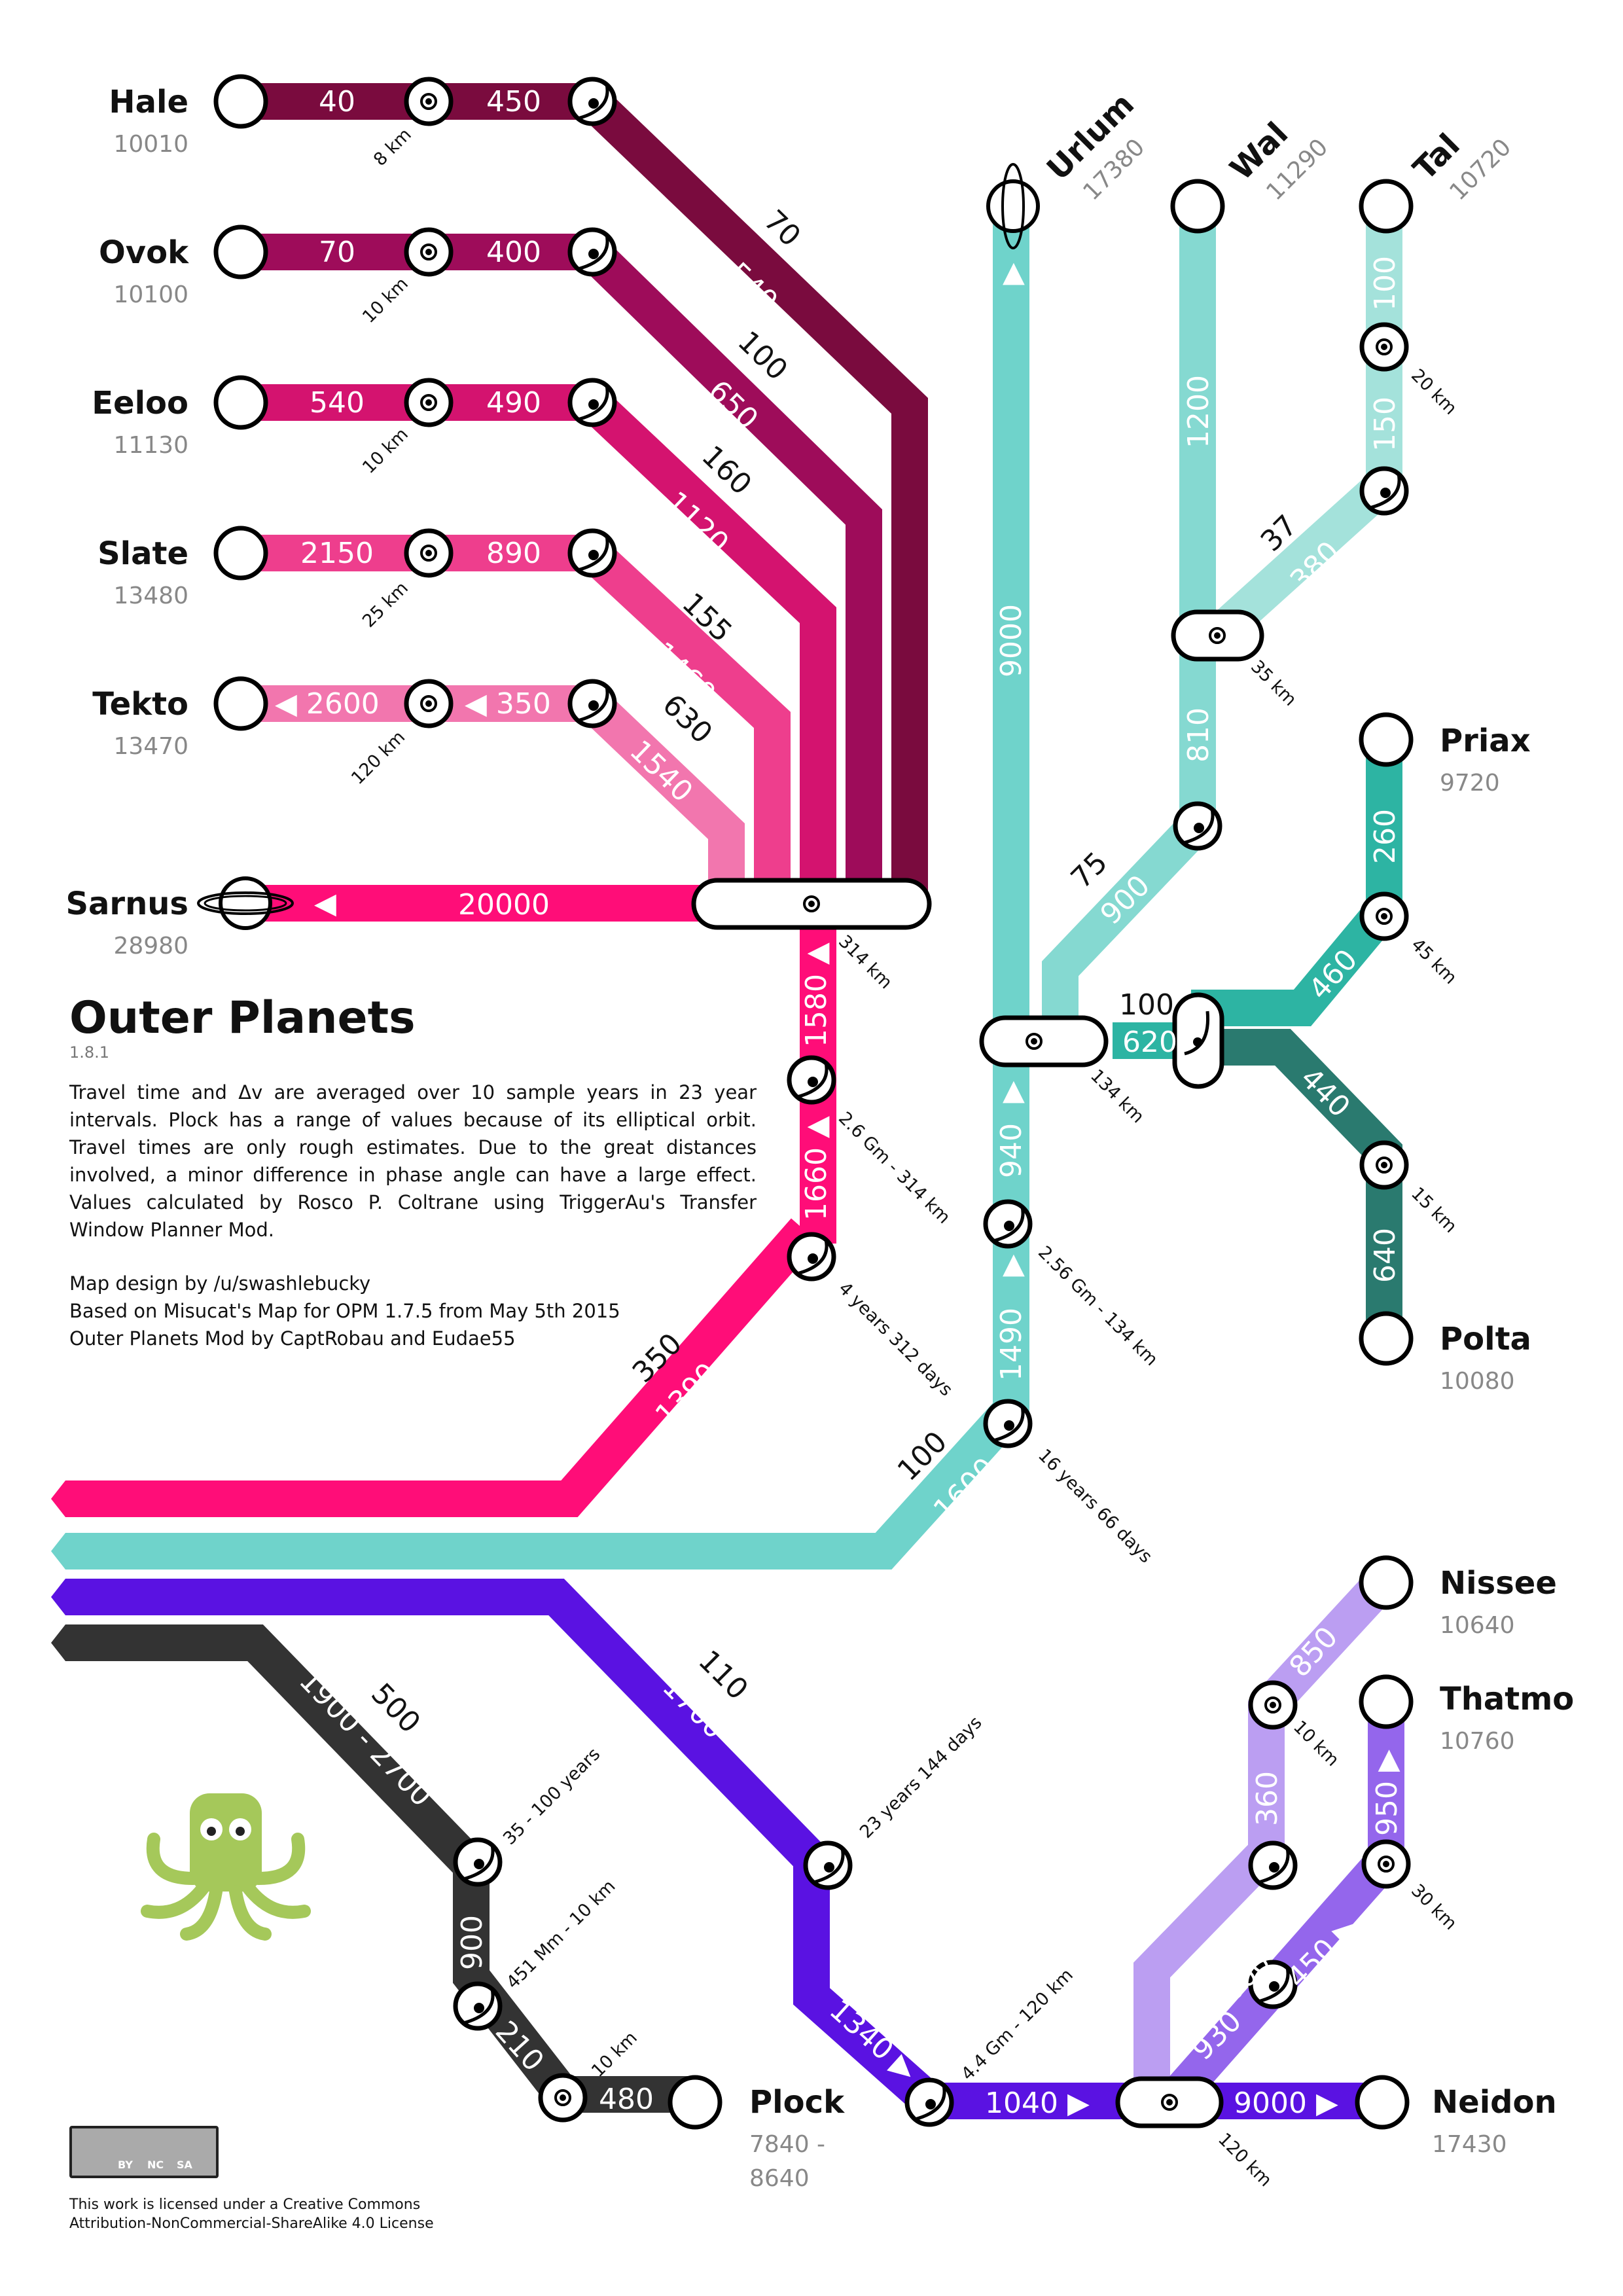 This screenshot has height=2296, width=1623. What do you see at coordinates (1384, 1165) in the screenshot?
I see `polta-orbit-station` at bounding box center [1384, 1165].